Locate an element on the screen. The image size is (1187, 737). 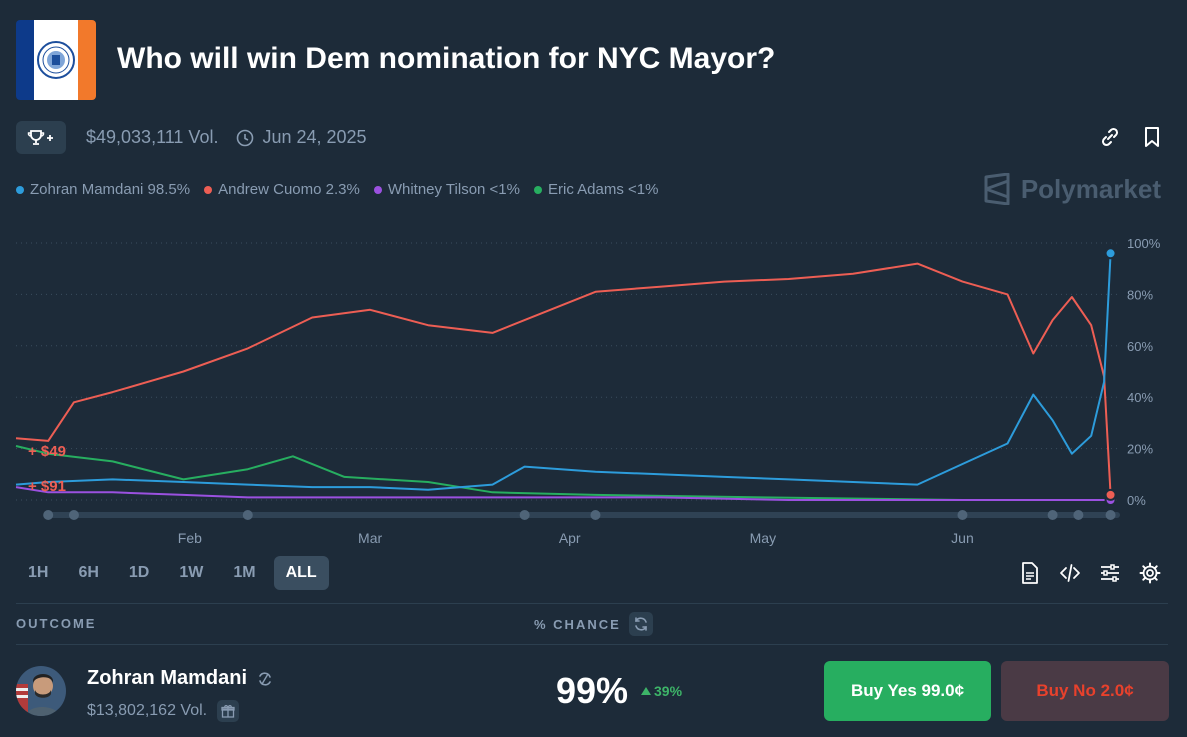
refresh-button is located at coordinates (640, 624).